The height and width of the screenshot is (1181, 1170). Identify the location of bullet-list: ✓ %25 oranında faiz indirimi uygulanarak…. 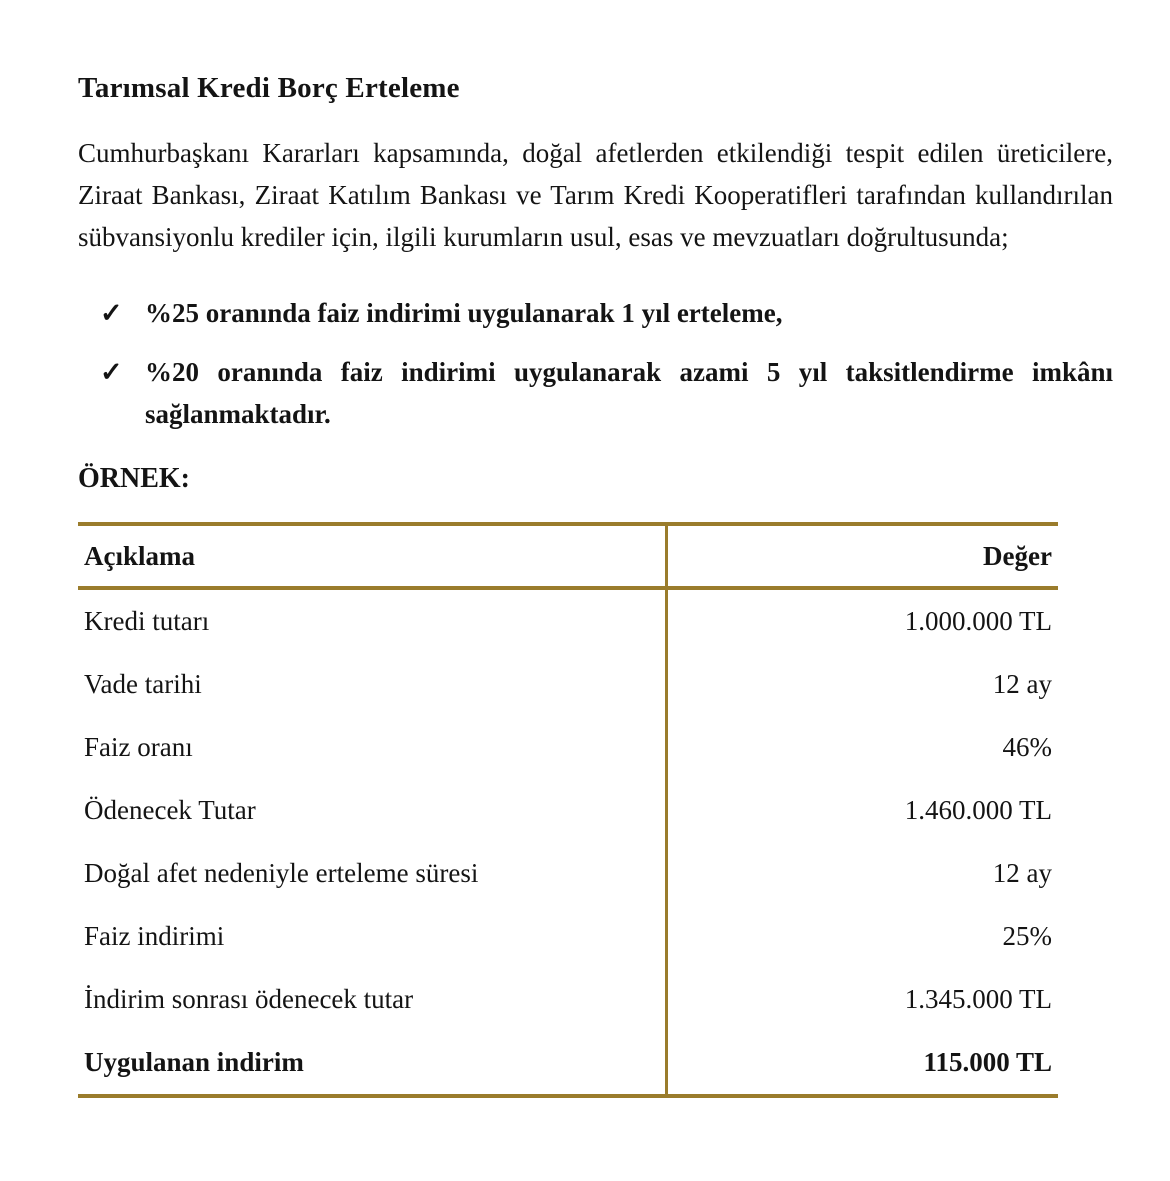
(595, 363).